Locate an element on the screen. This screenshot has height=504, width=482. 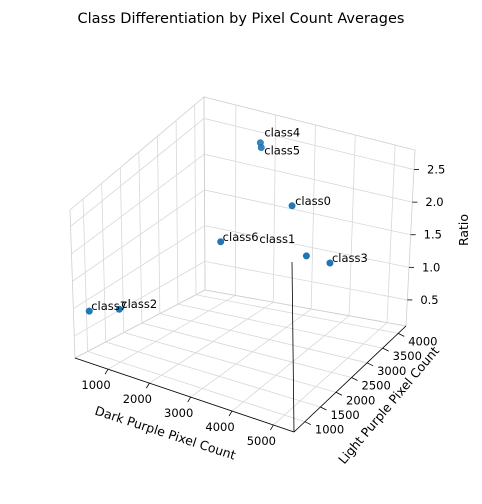
z-tick-label: 2.0 is located at coordinates (434, 202).